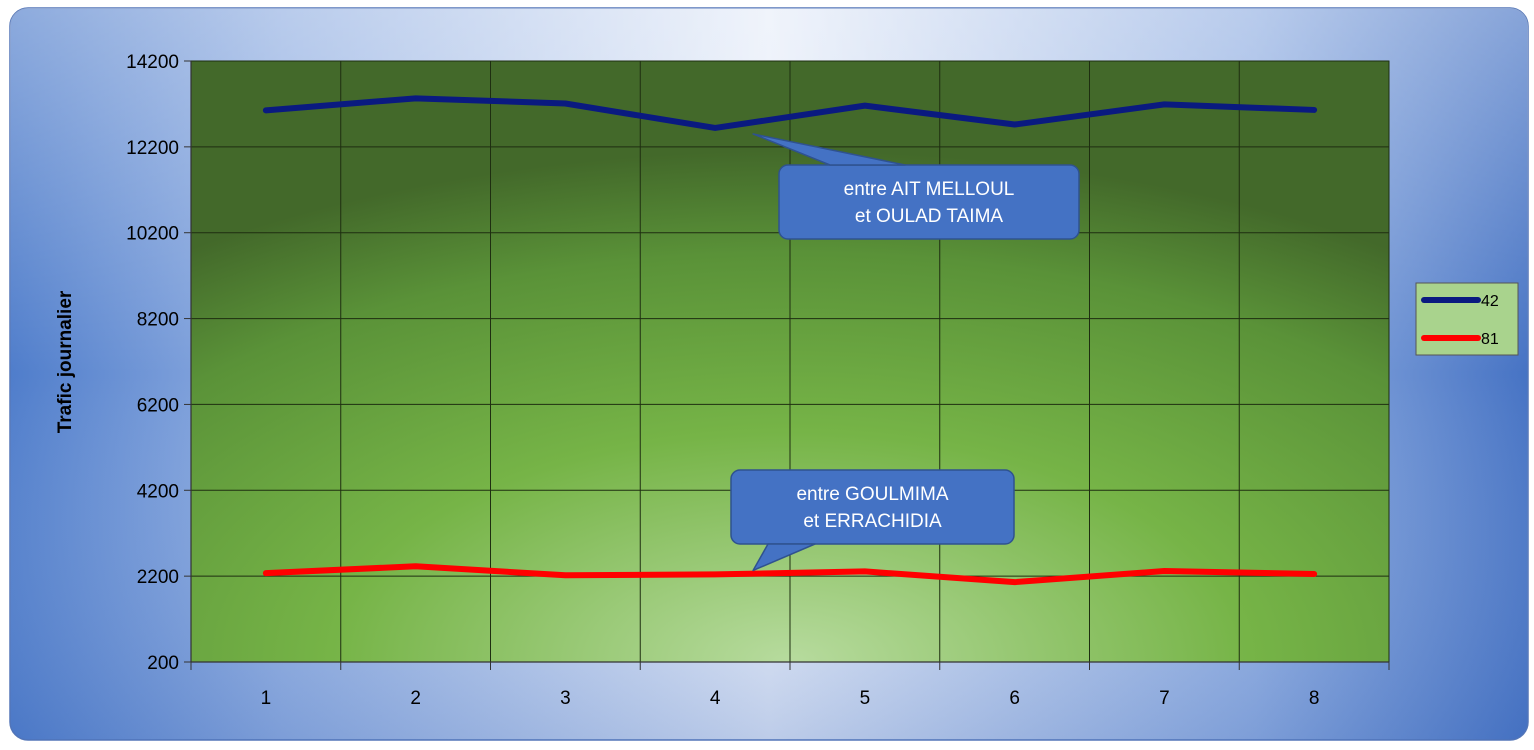  Describe the element at coordinates (163, 663) in the screenshot. I see `y-tick-label: 200` at that location.